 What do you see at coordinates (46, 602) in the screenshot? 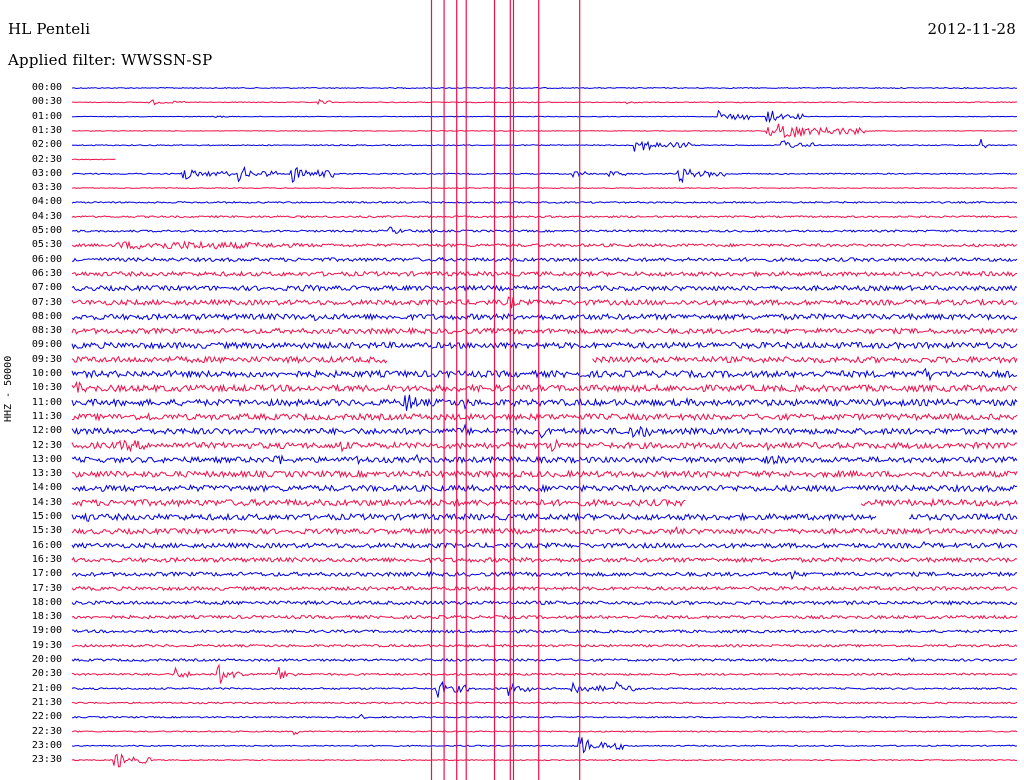
I see `time-label: 18:00` at bounding box center [46, 602].